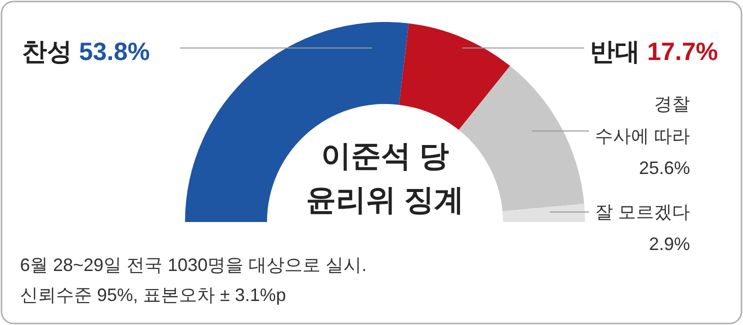  I want to click on annotation: 신뢰수준 95%, 표본오차 ± 3.1%p, so click(153, 295).